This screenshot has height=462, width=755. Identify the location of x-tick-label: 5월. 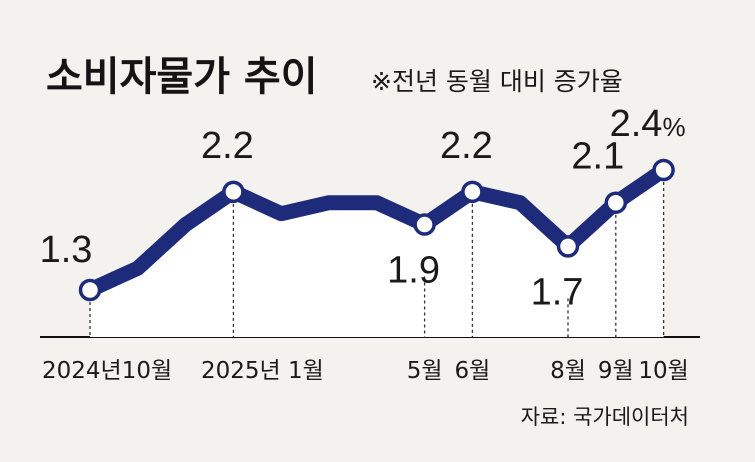
(425, 371).